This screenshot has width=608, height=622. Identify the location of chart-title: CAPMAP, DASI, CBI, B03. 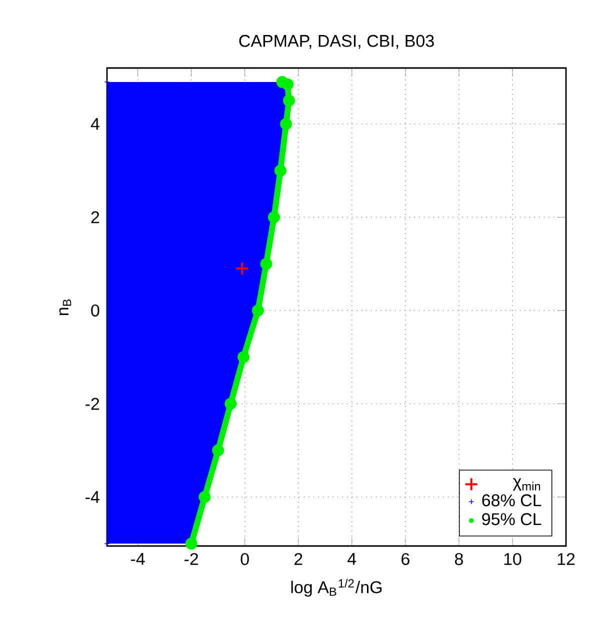
(336, 41).